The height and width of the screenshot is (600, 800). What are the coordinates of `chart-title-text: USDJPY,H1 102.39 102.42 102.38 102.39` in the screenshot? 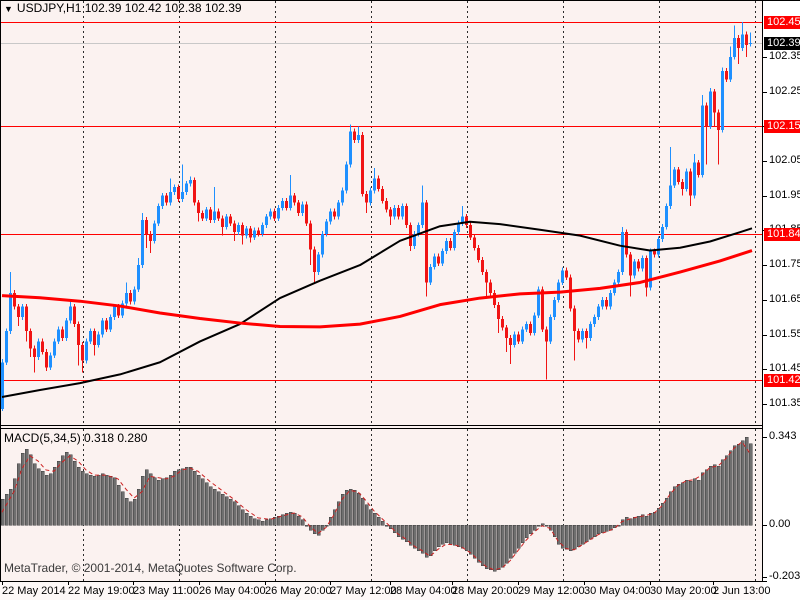 It's located at (129, 8).